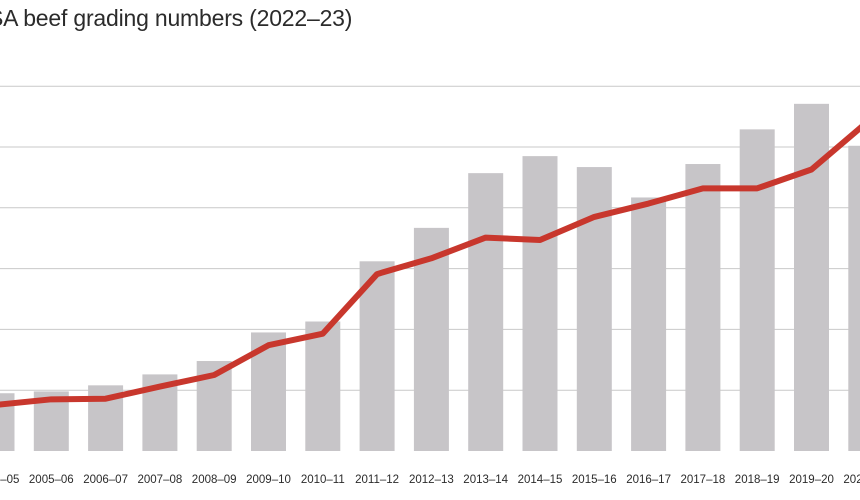 The height and width of the screenshot is (500, 860). I want to click on x-tick-label: 2004–05, so click(9, 480).